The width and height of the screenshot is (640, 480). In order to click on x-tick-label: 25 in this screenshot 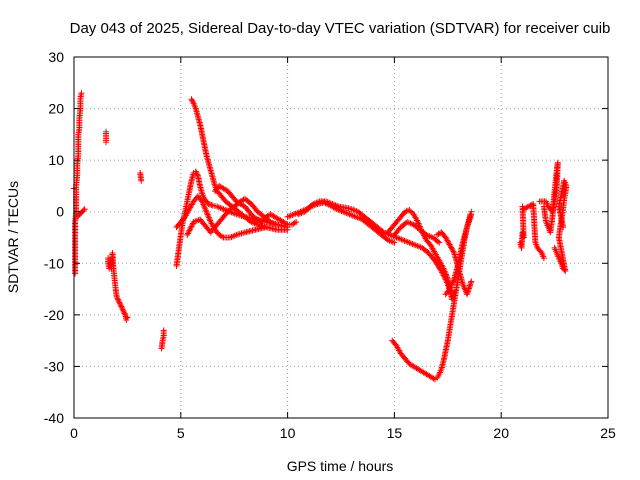, I will do `click(608, 433)`.